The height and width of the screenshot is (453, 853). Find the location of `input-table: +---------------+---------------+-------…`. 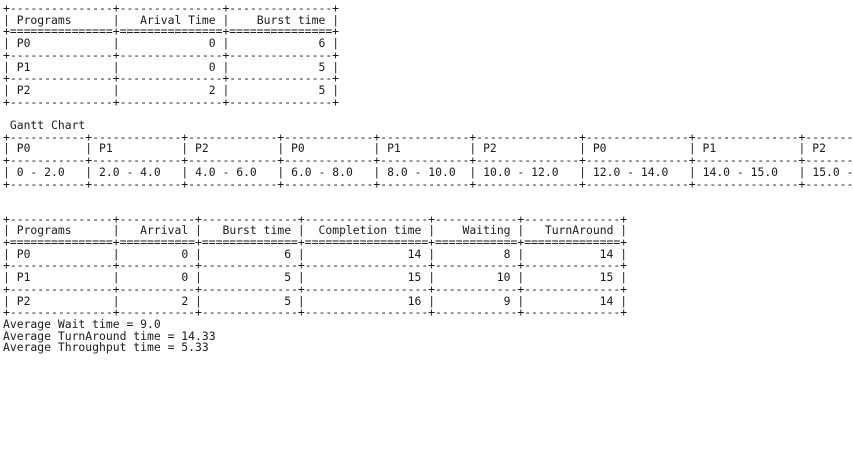

input-table: +---------------+---------------+-------… is located at coordinates (171, 55).